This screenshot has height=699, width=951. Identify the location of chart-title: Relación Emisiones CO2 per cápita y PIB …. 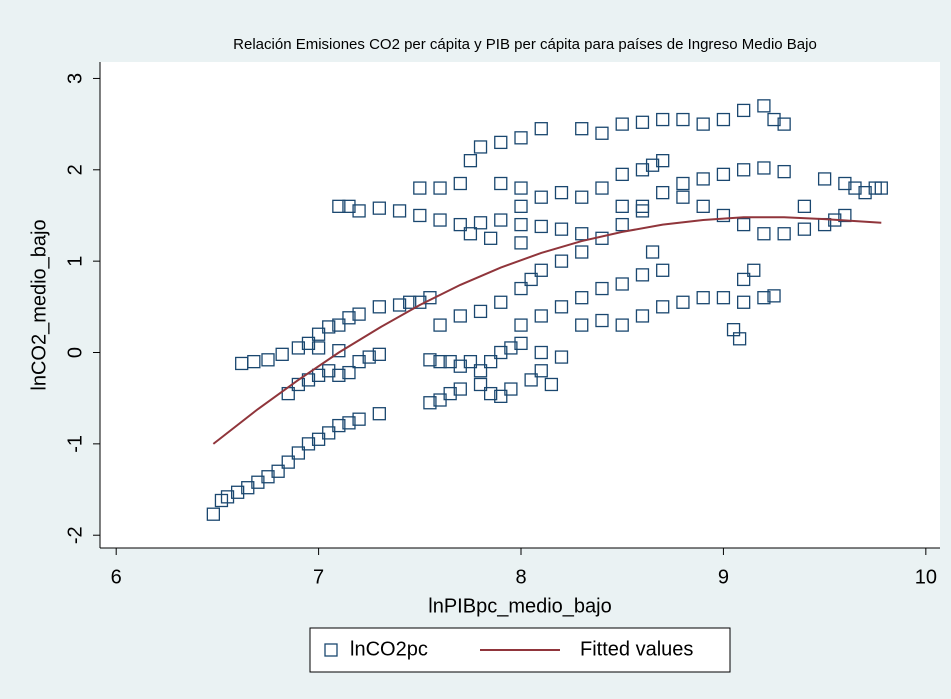
(525, 44).